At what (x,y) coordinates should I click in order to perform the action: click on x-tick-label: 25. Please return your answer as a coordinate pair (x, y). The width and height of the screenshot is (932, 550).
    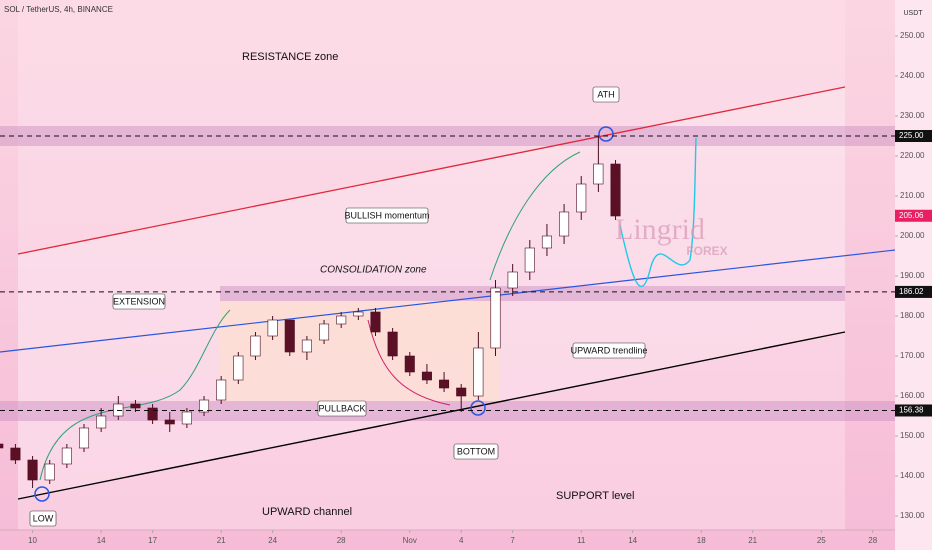
    Looking at the image, I should click on (821, 540).